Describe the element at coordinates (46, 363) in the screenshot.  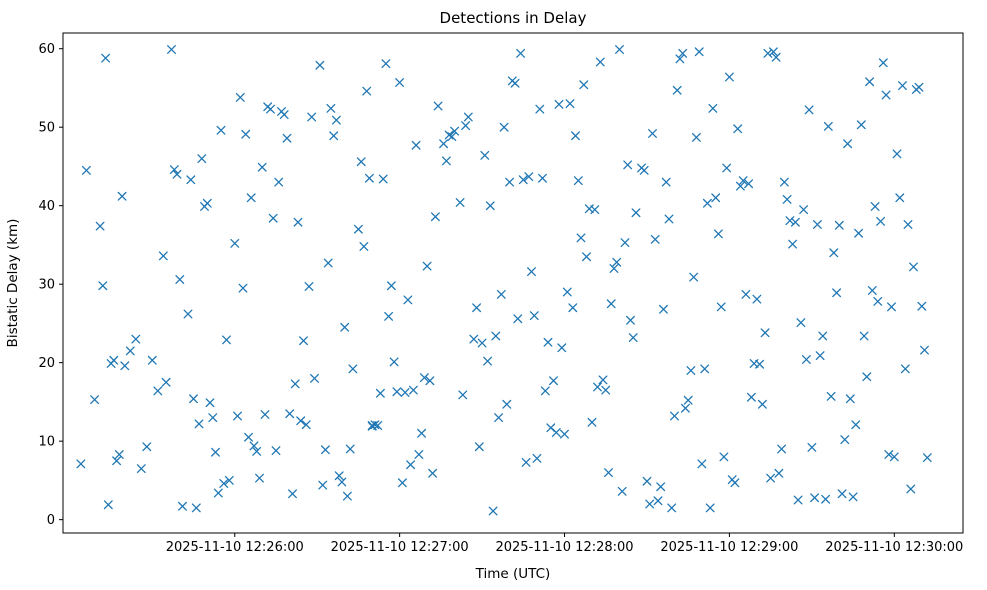
I see `y-tick-label: 20` at that location.